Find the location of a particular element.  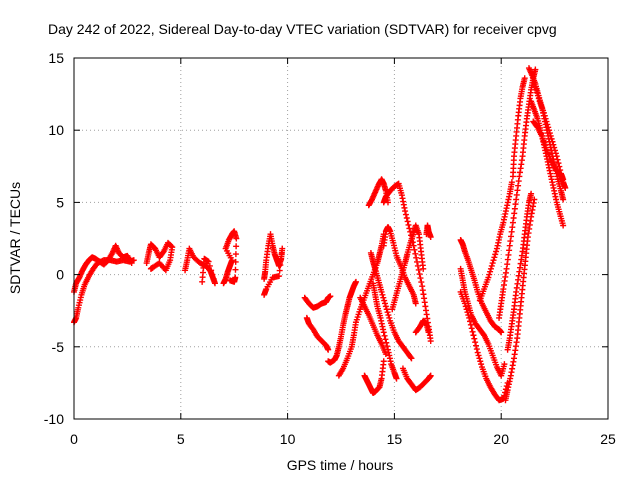

y-tick-label: 10 is located at coordinates (56, 130).